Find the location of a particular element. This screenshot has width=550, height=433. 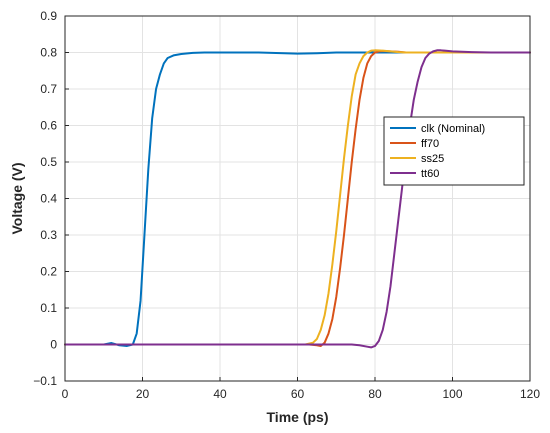

x-axis-label: Time (ps) is located at coordinates (298, 417).